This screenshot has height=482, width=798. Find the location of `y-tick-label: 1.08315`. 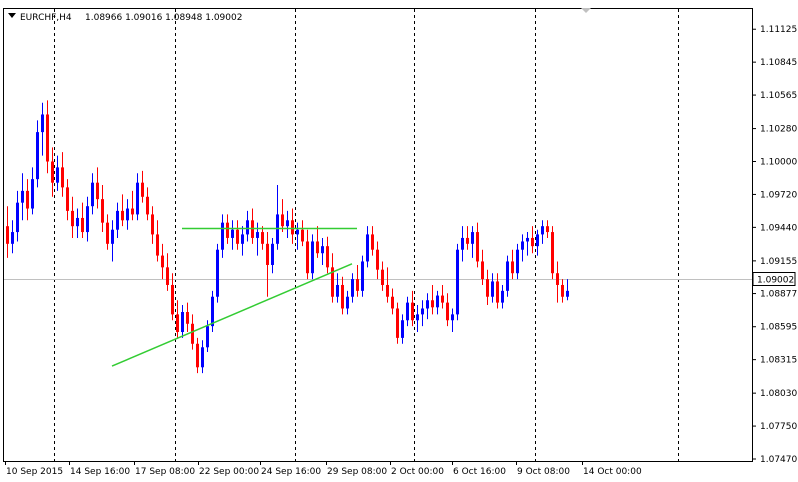

y-tick-label: 1.08315 is located at coordinates (778, 361).